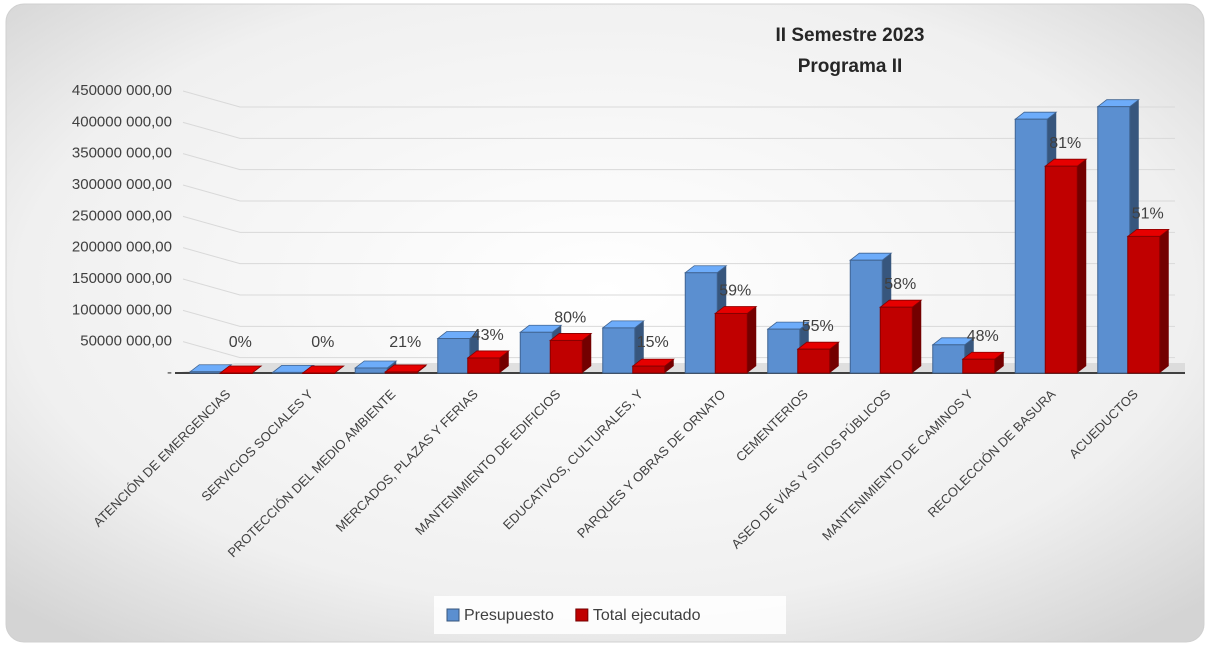  I want to click on y-tick-label: -, so click(169, 372).